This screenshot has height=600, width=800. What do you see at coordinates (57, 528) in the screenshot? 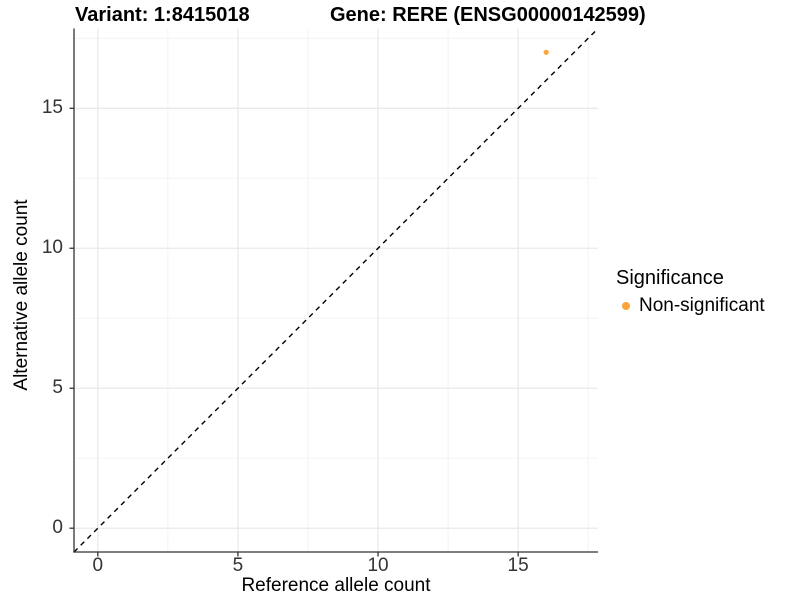
I see `y-tick-label: 0` at bounding box center [57, 528].